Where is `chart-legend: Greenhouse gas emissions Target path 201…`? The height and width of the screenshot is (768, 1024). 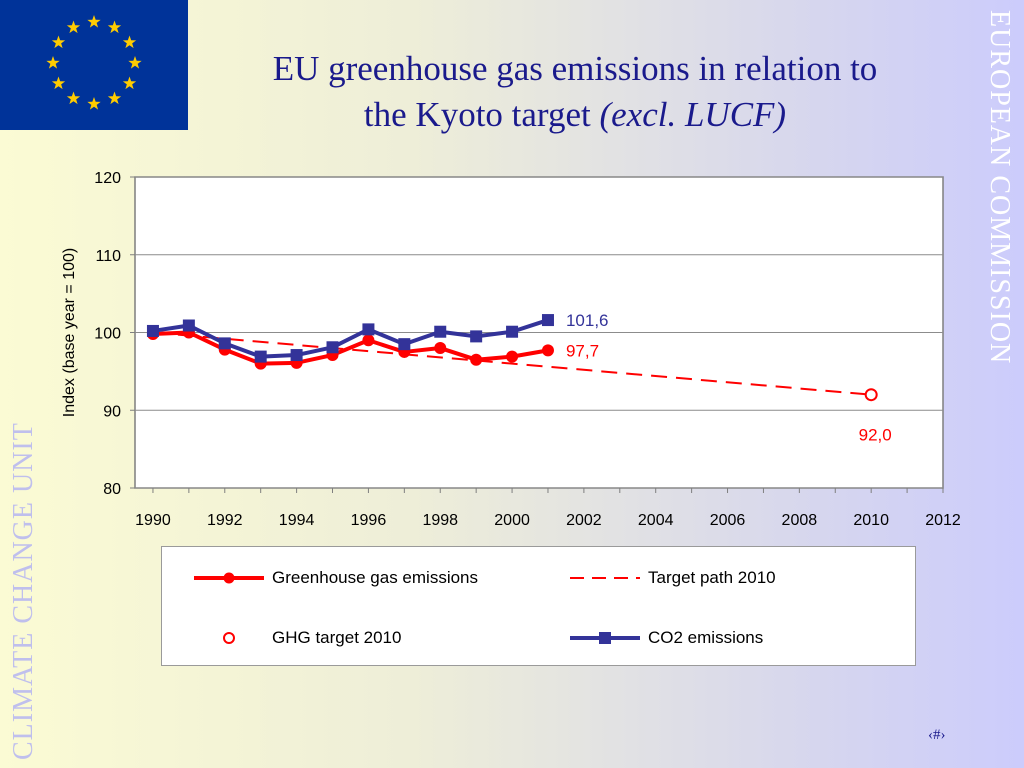
chart-legend: Greenhouse gas emissions Target path 201… is located at coordinates (538, 606).